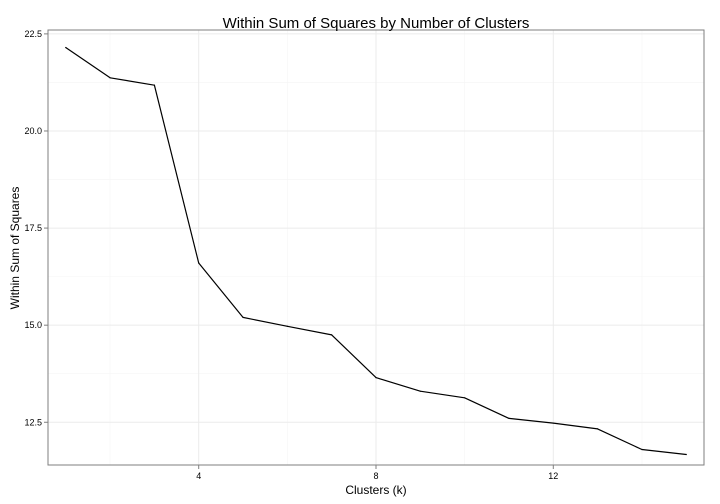  Describe the element at coordinates (33, 325) in the screenshot. I see `y-tick-label: 15.0` at that location.